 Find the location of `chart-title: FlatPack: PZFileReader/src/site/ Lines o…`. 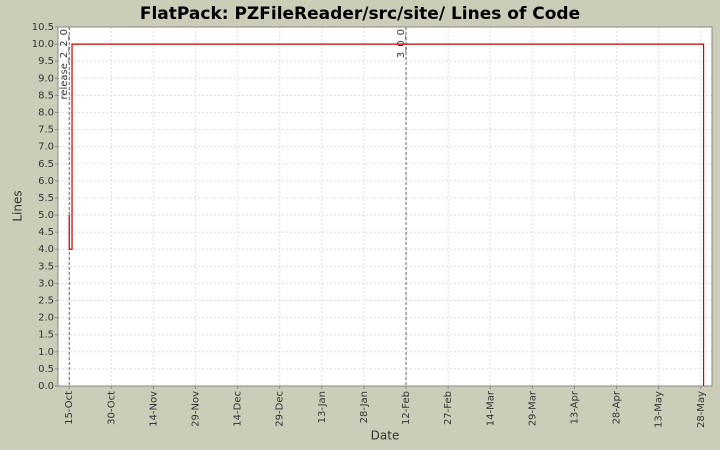

chart-title: FlatPack: PZFileReader/src/site/ Lines o… is located at coordinates (360, 14).